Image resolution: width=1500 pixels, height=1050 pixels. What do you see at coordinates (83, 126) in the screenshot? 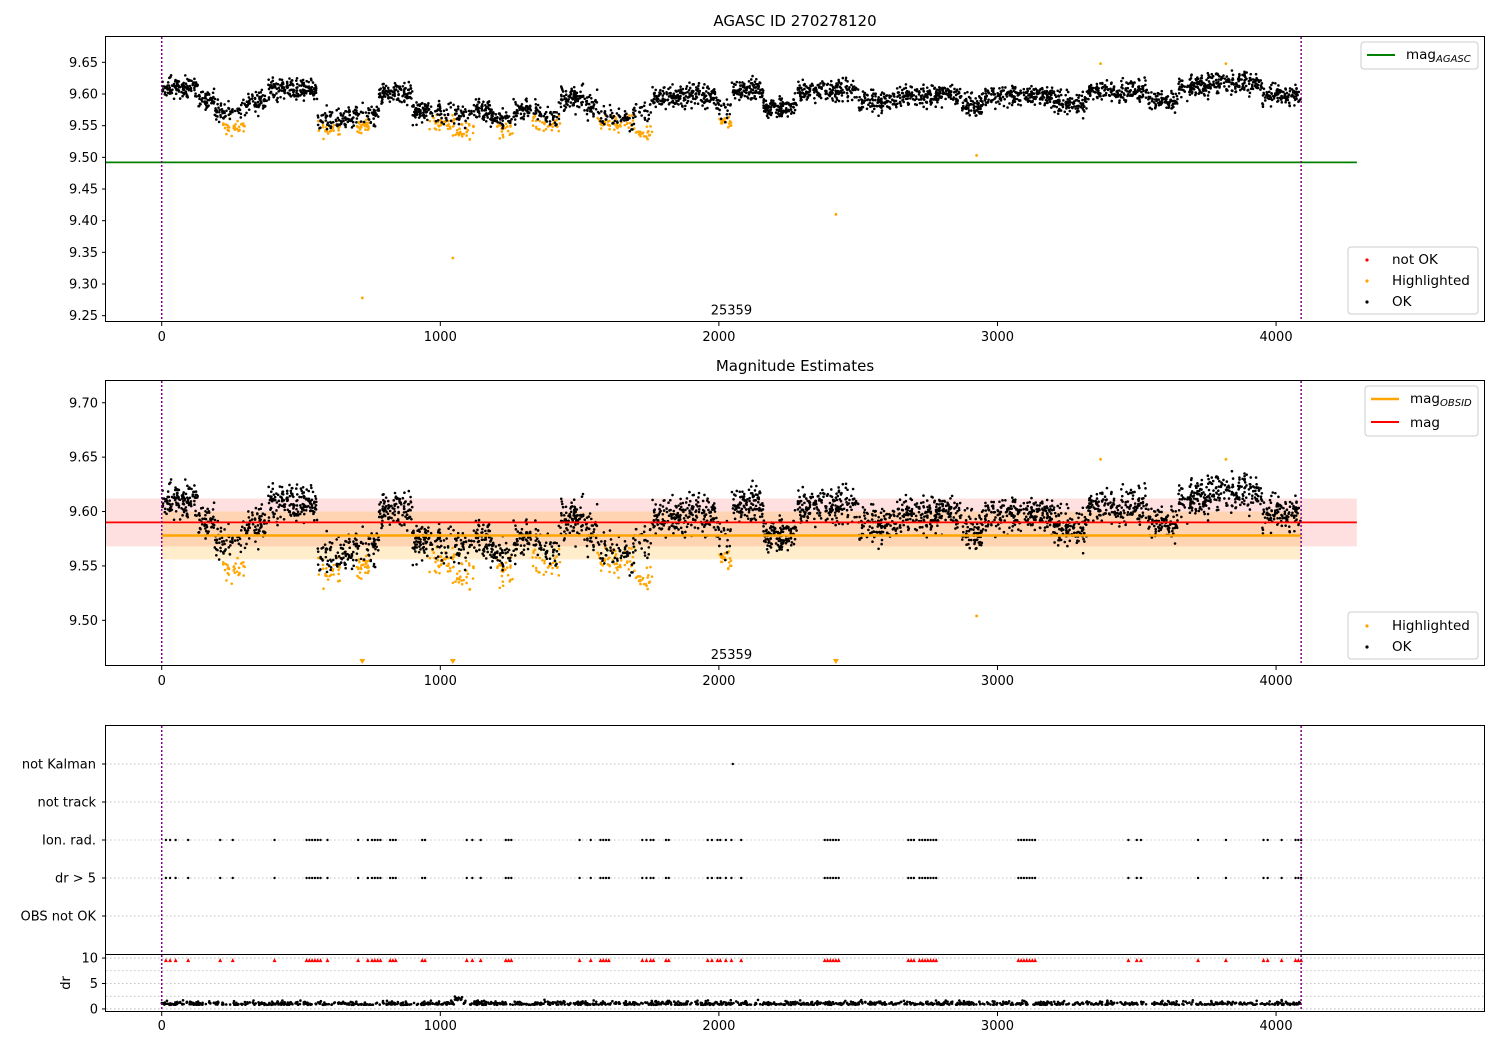
I see `y-tick-label: 9.55` at bounding box center [83, 126].